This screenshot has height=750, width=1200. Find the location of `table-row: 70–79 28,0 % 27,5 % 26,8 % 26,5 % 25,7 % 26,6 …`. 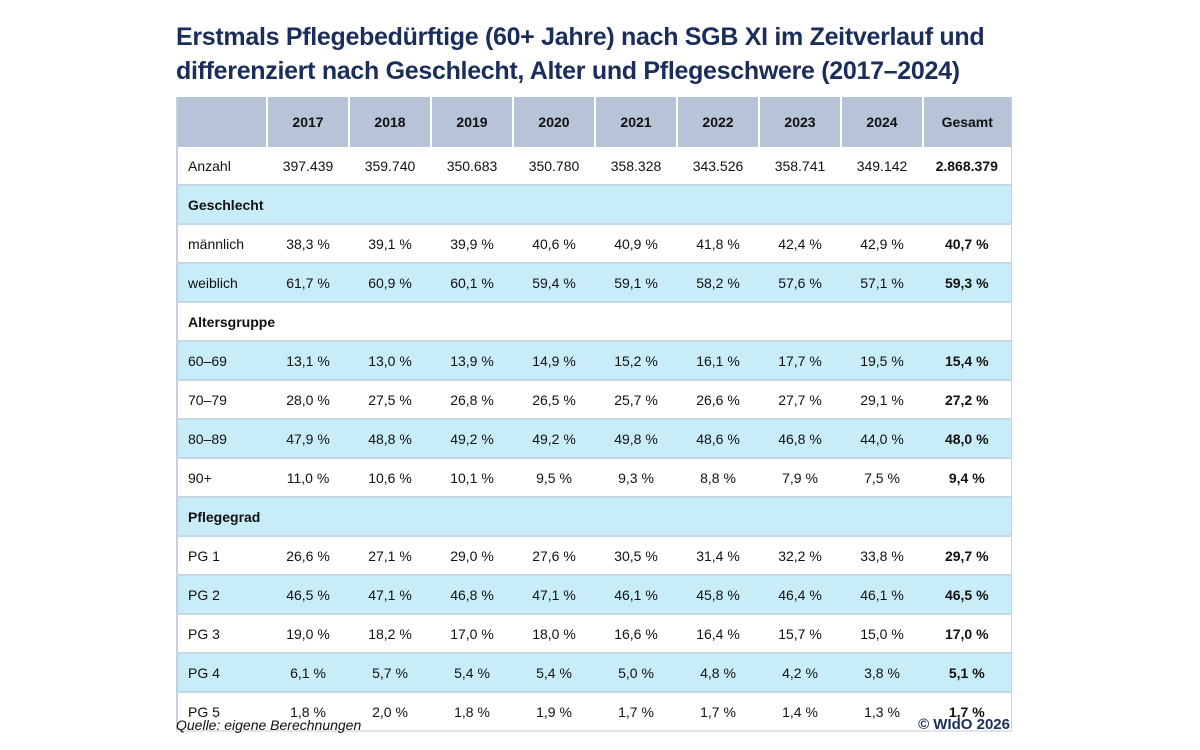

table-row: 70–79 28,0 % 27,5 % 26,8 % 26,5 % 25,7 % 26,6 … is located at coordinates (594, 400).